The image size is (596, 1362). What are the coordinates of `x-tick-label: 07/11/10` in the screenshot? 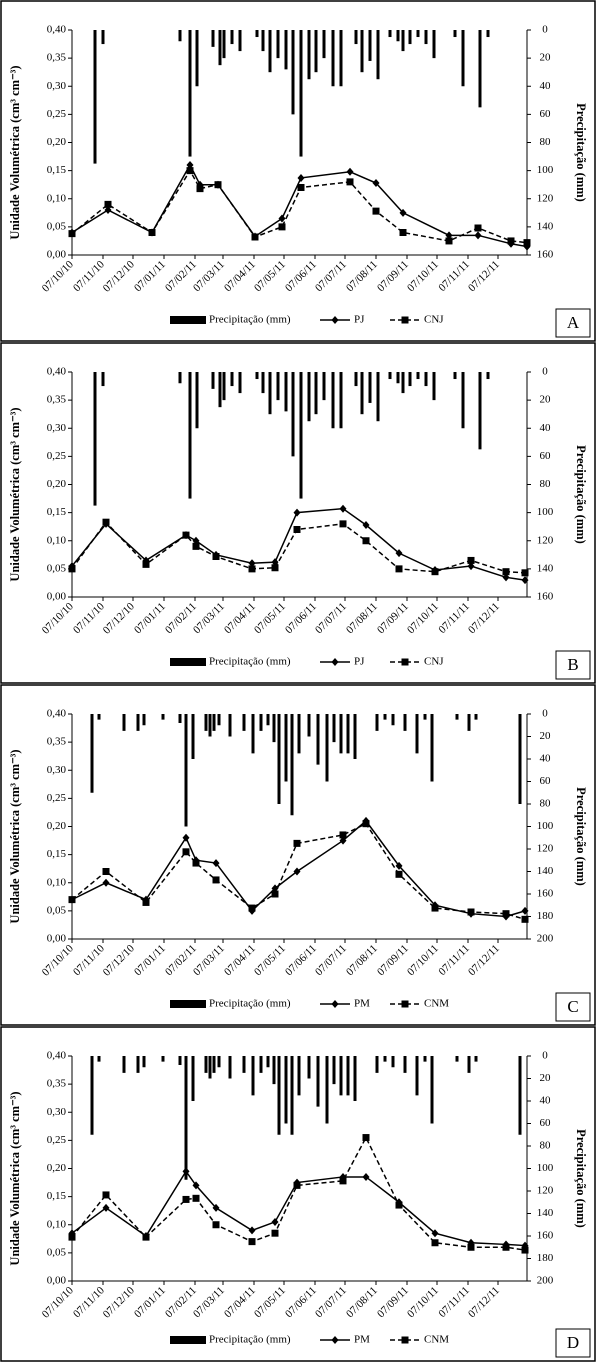 It's located at (89, 1302).